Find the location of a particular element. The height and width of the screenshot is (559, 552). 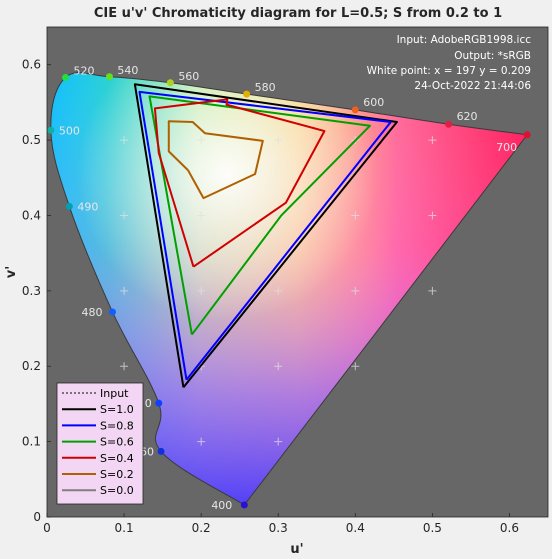

info-input: Input: AdobeRGB1998.icc is located at coordinates (464, 40).